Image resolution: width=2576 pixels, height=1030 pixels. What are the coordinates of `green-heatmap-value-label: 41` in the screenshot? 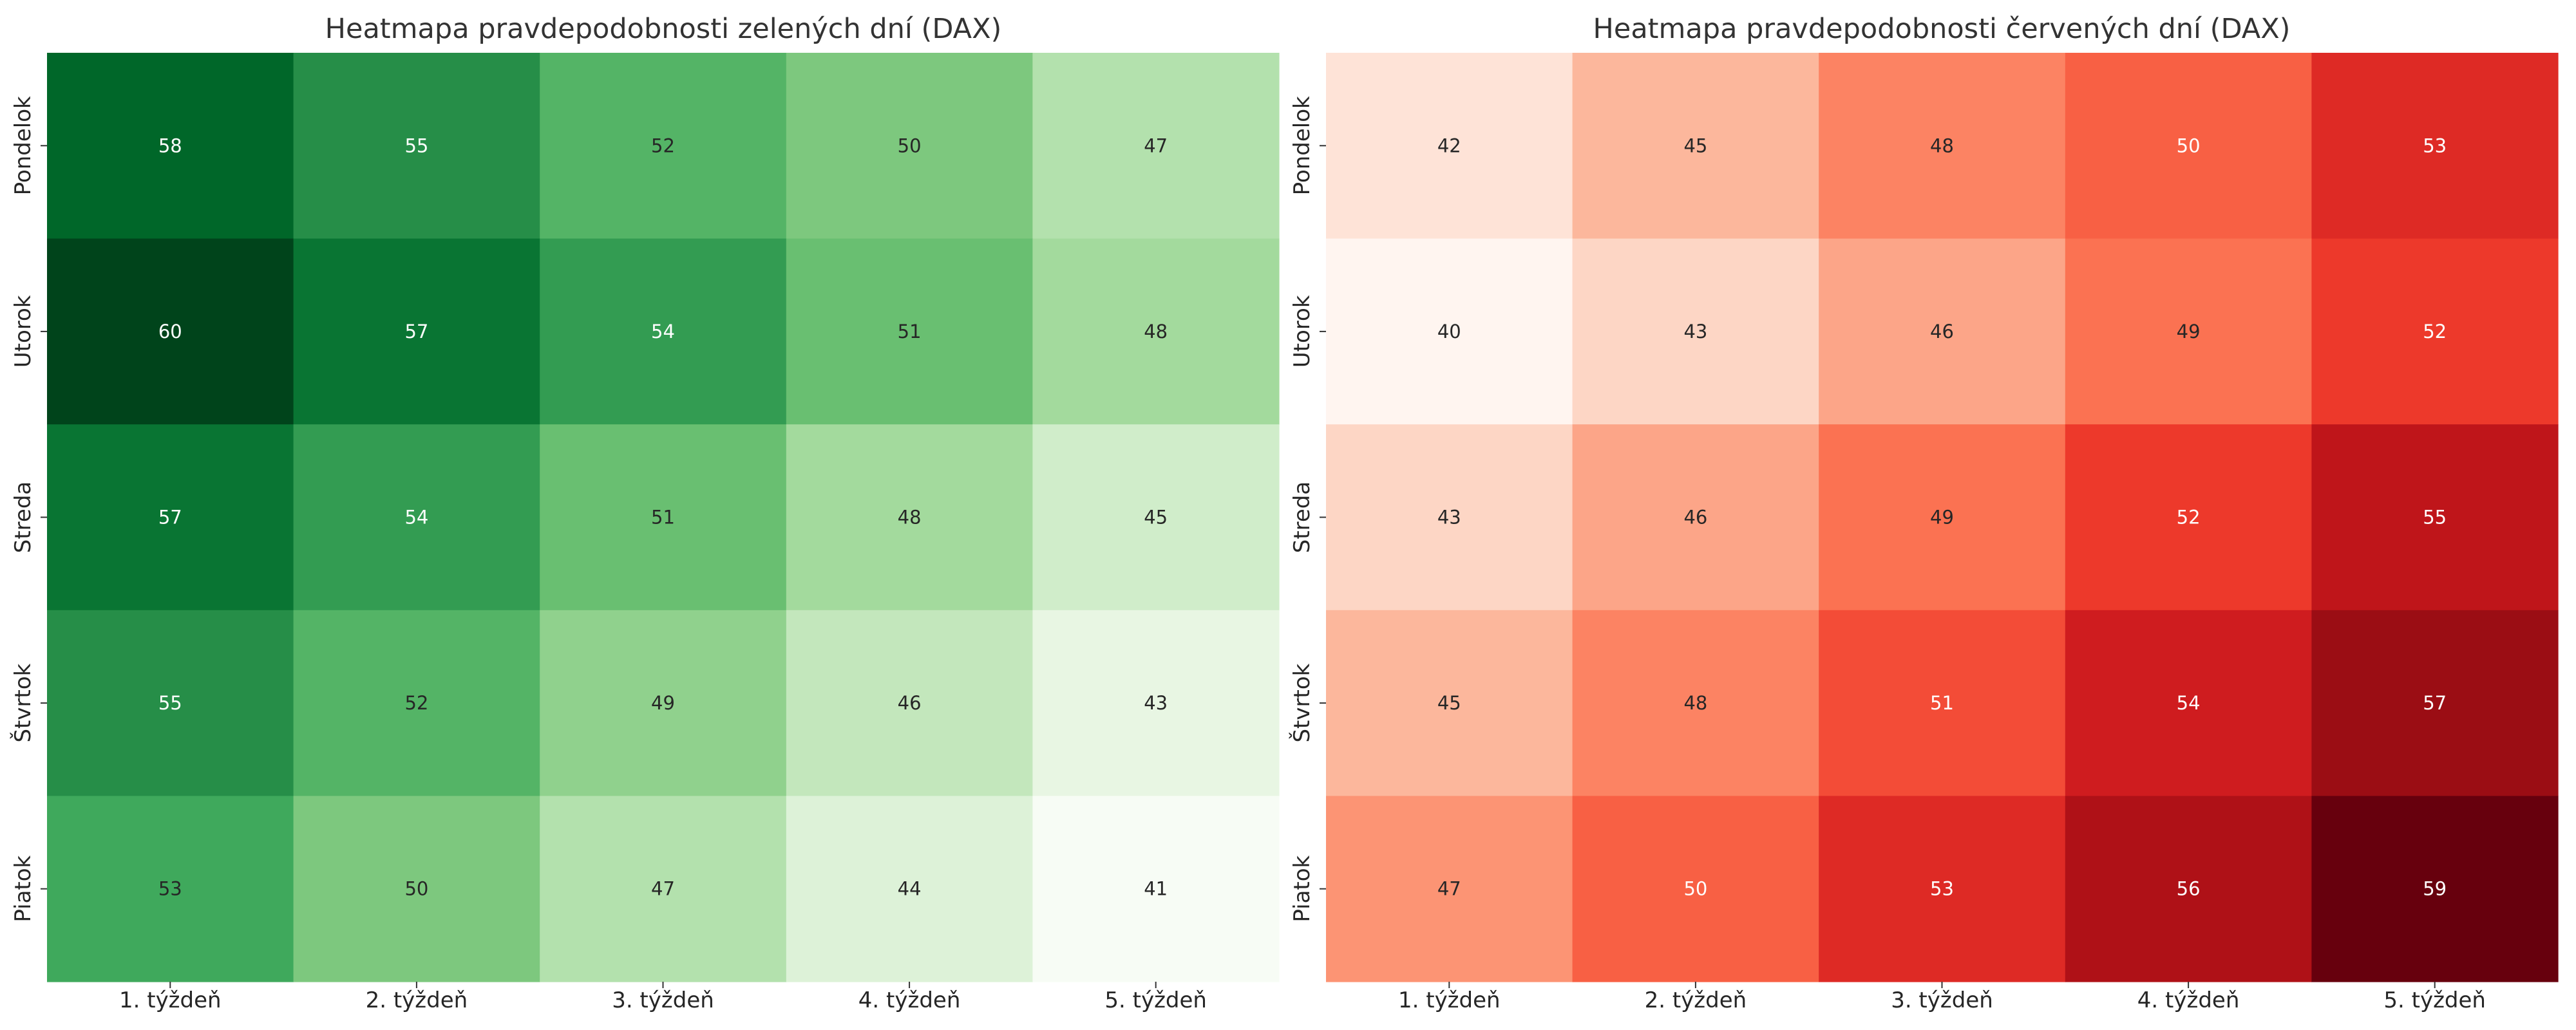 It's located at (1156, 889).